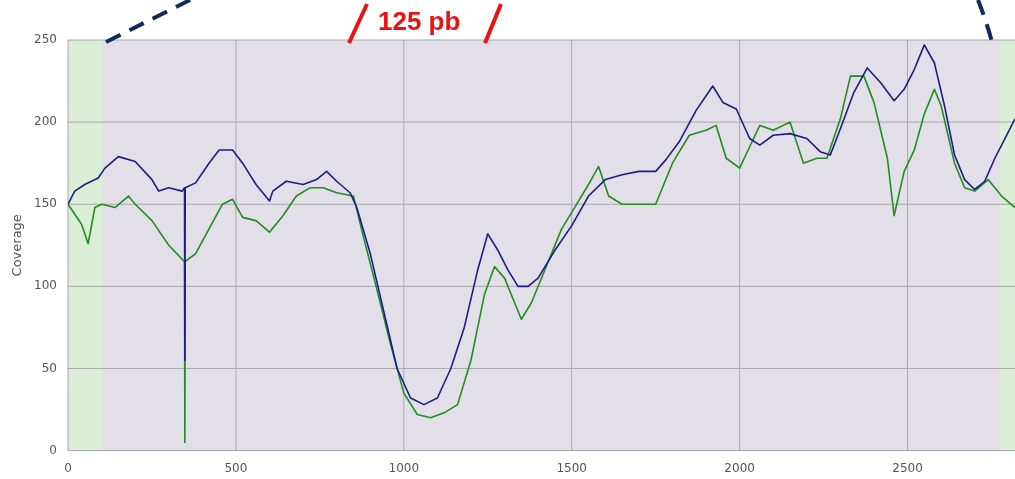 Image resolution: width=1015 pixels, height=479 pixels. What do you see at coordinates (45, 39) in the screenshot?
I see `y-tick-label: 250` at bounding box center [45, 39].